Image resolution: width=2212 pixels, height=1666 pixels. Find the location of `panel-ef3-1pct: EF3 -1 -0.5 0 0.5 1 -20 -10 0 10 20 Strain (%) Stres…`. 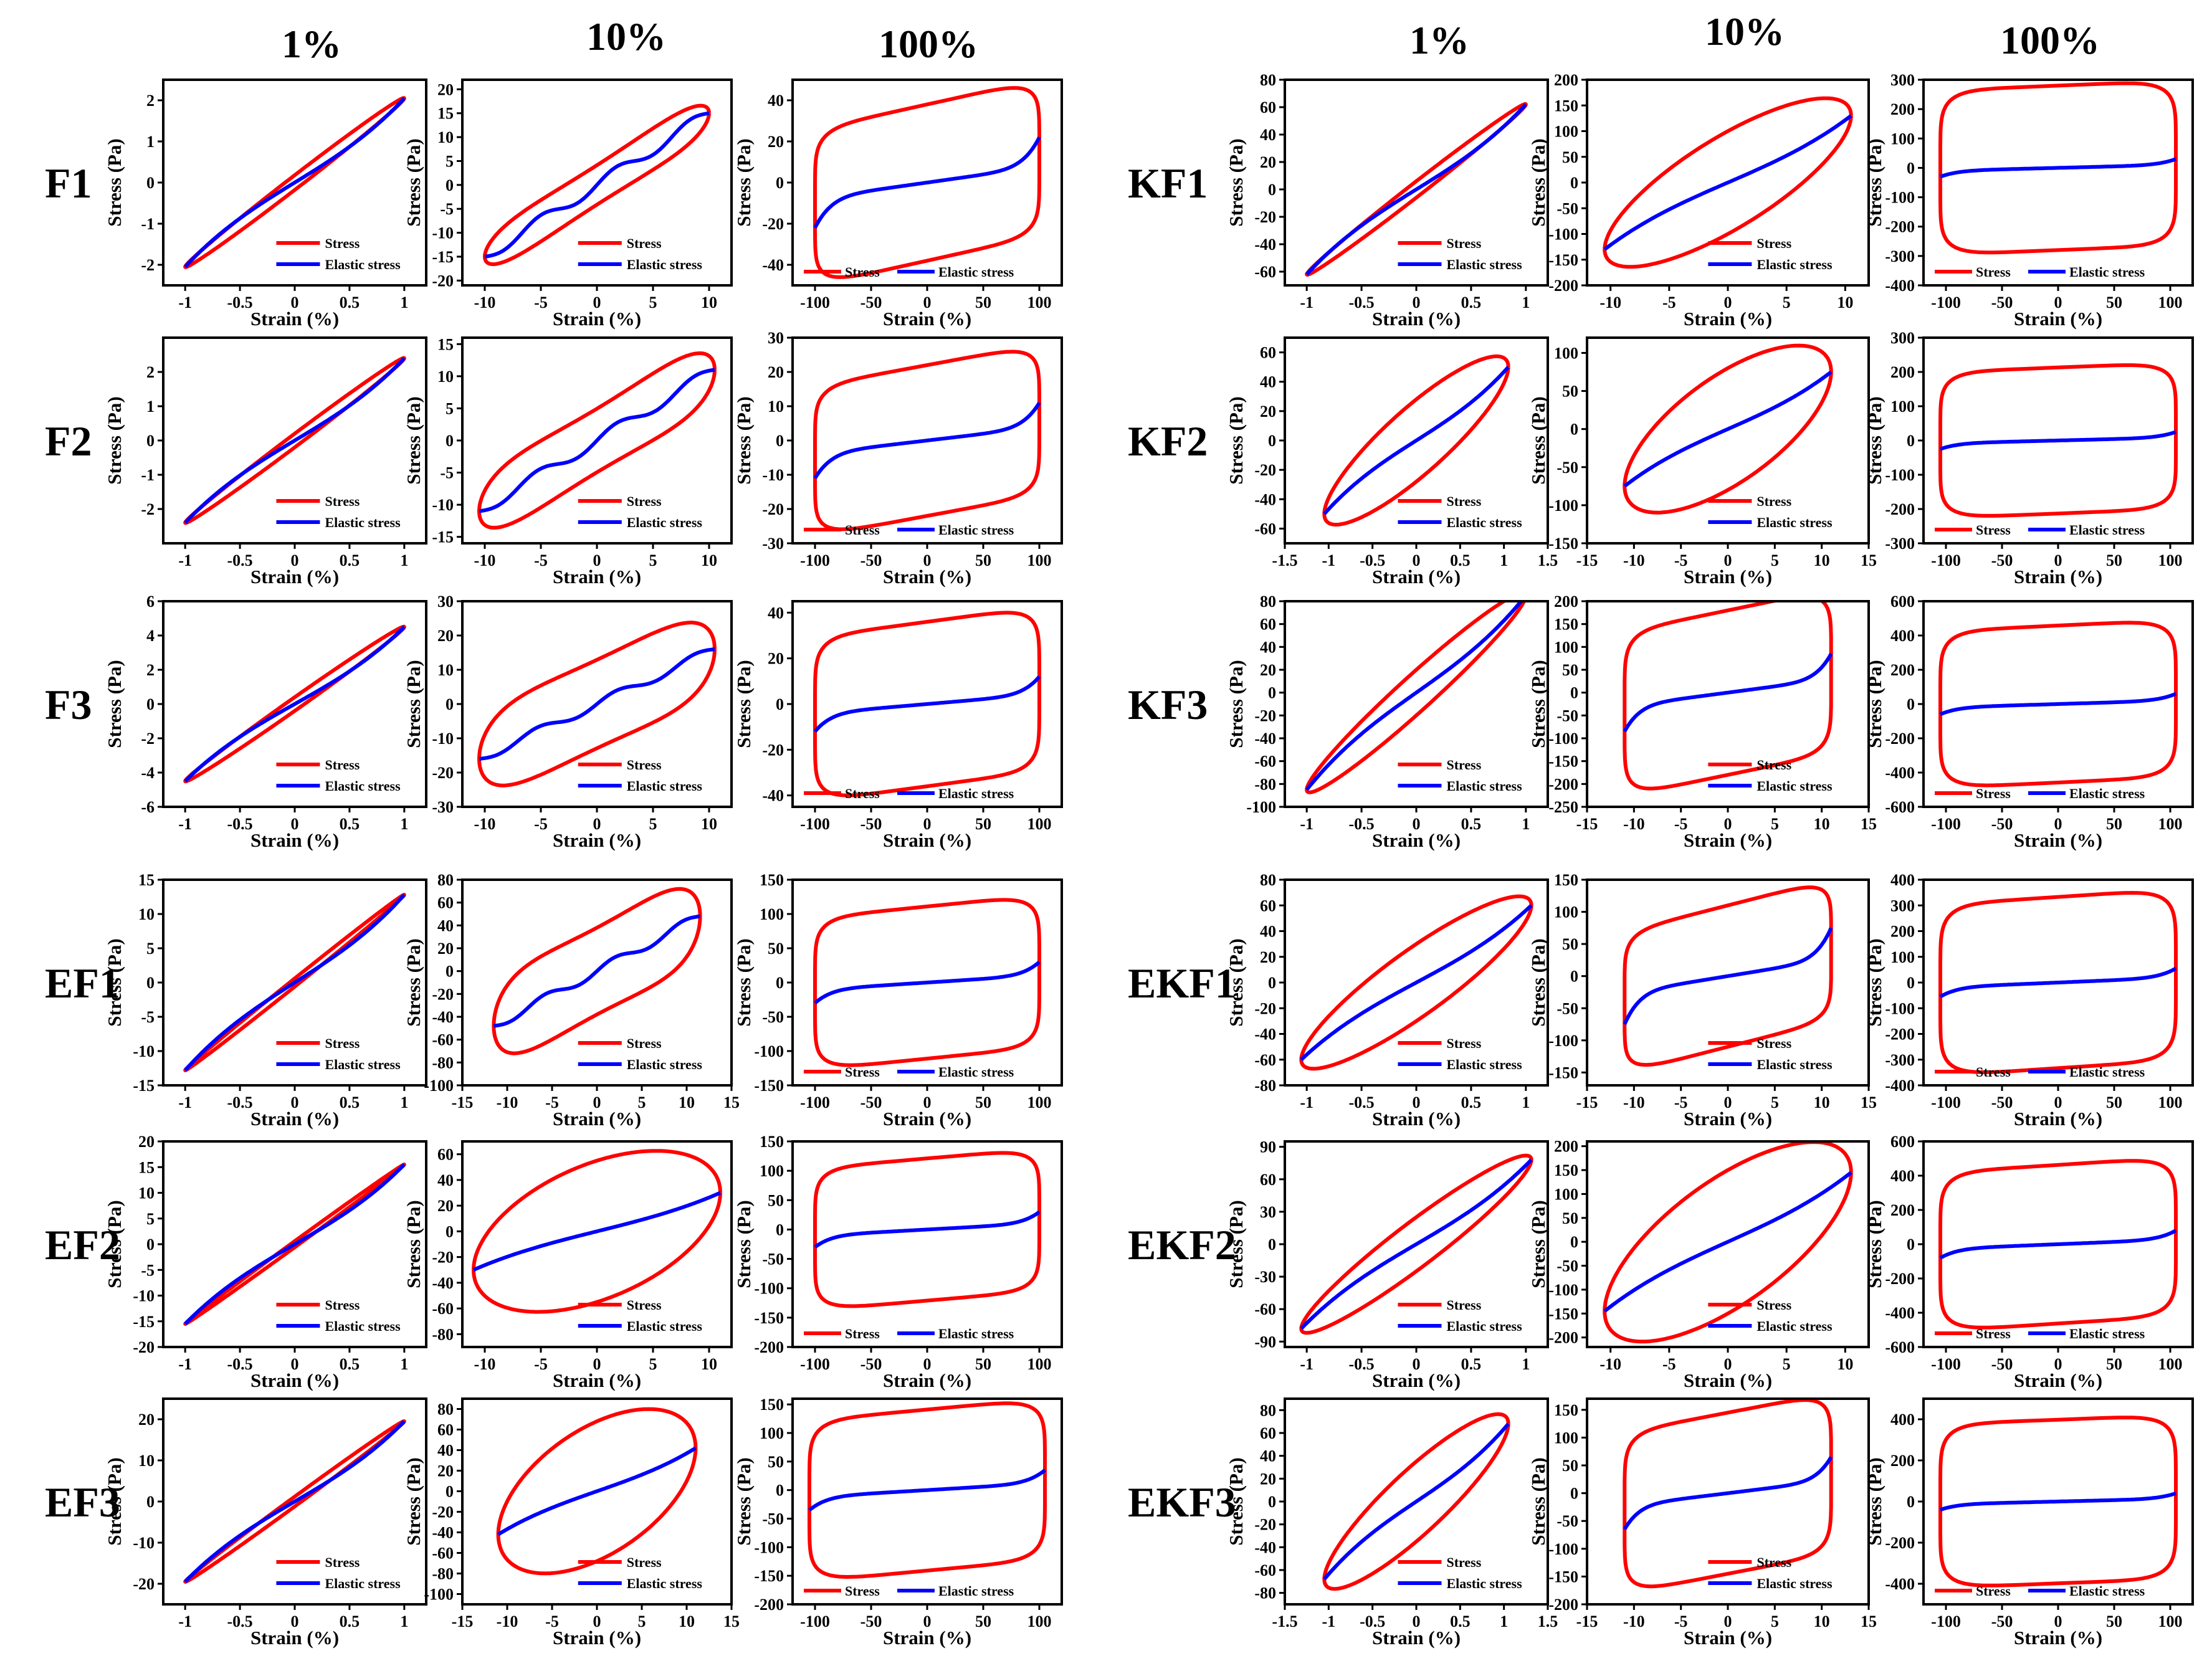

panel-ef3-1pct: EF3 -1 -0.5 0 0.5 1 -20 -10 0 10 20 Strain (%) Stres… is located at coordinates (236, 1523).